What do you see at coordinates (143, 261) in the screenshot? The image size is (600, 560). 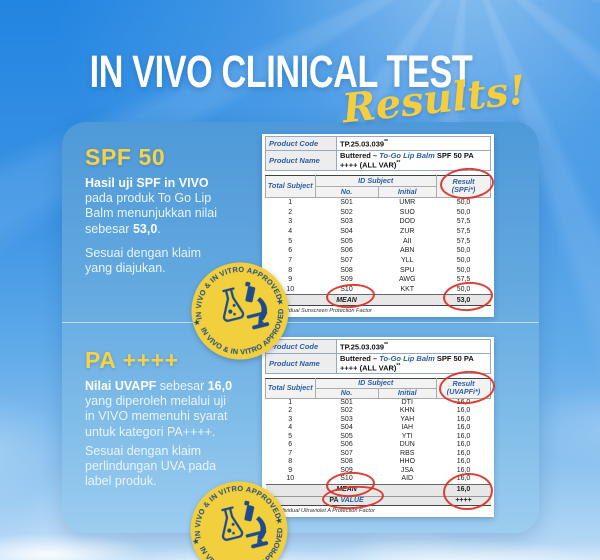 I see `spf-paragraph-2: Sesuai dengan klaim yang diajukan.` at bounding box center [143, 261].